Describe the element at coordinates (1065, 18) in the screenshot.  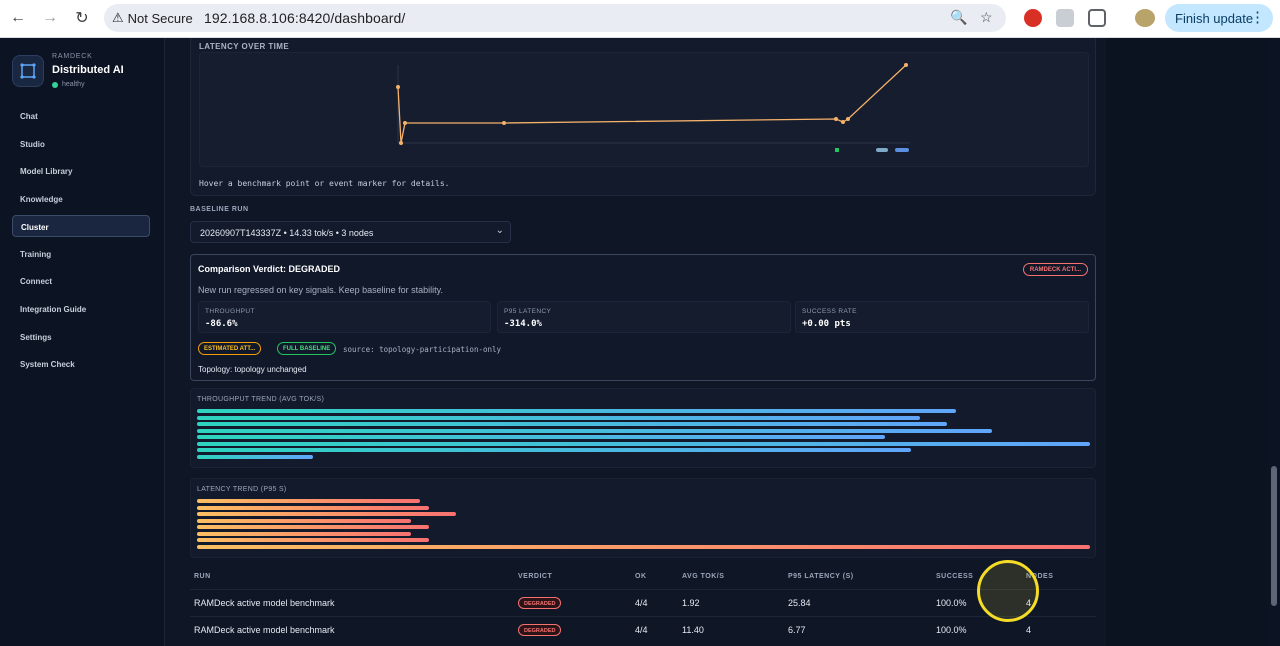
I see `extension-grey-icon` at that location.